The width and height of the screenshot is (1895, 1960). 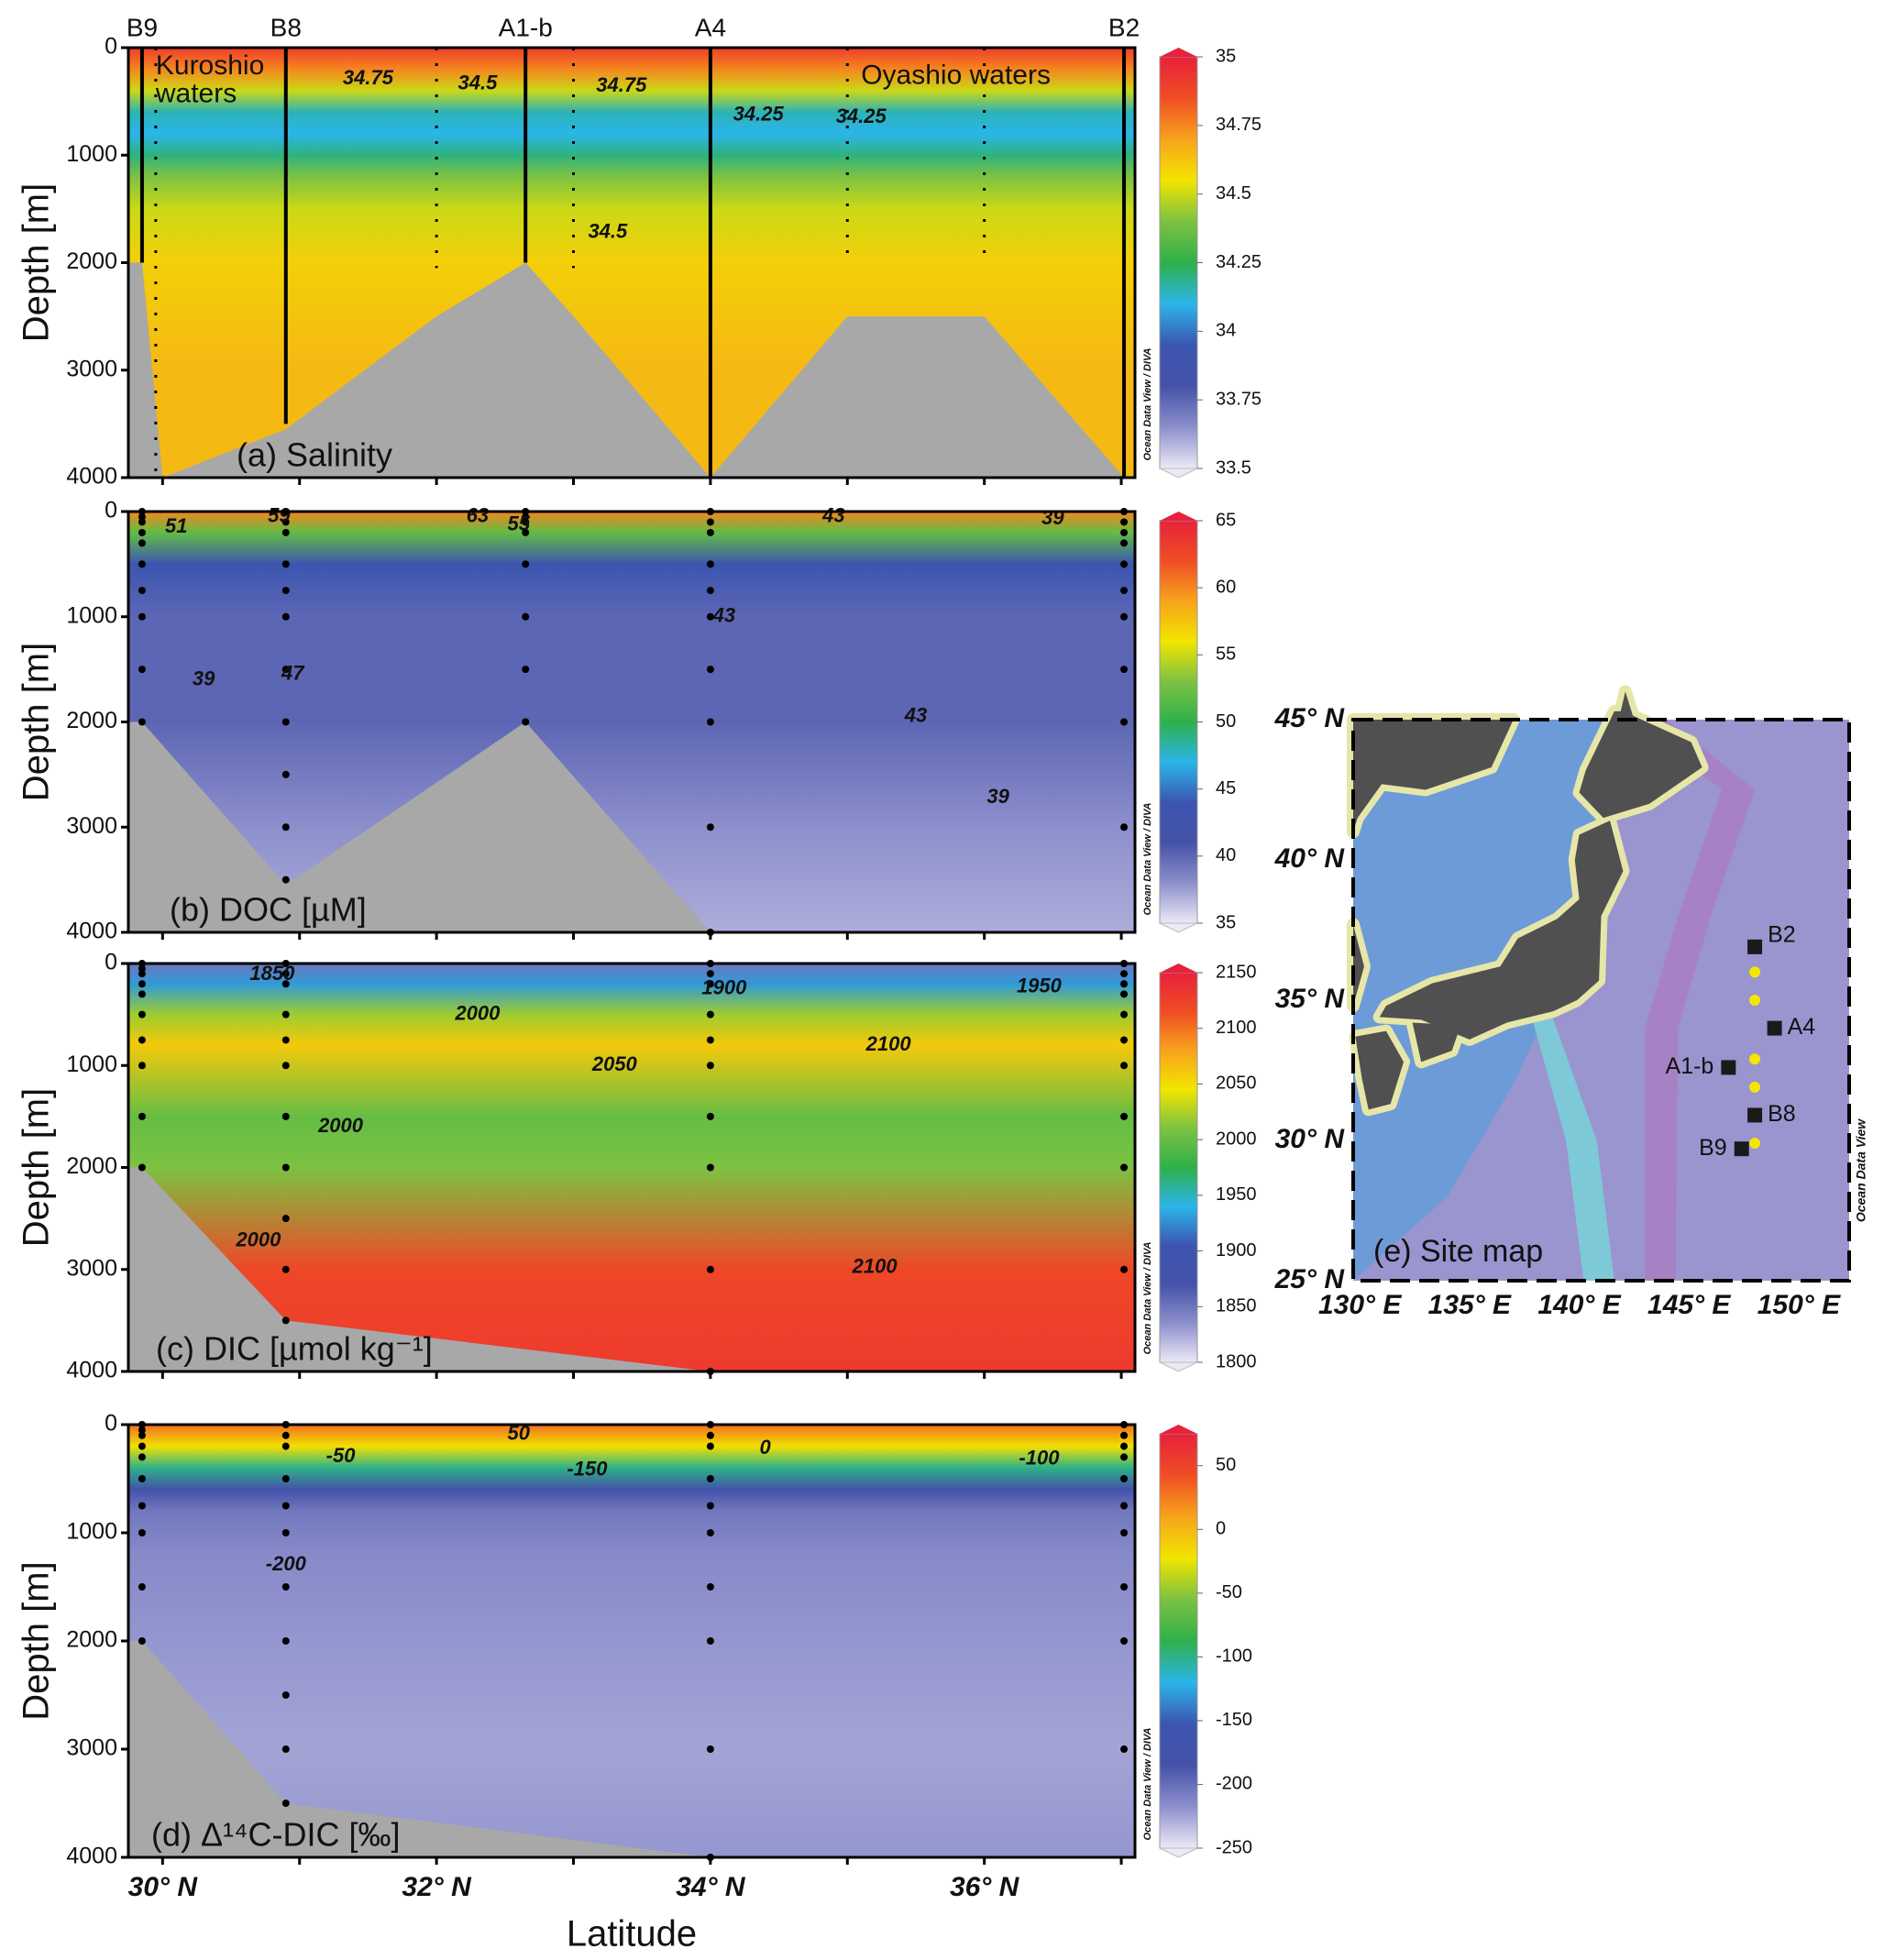 What do you see at coordinates (1226, 655) in the screenshot?
I see `colorbar-label: 55` at bounding box center [1226, 655].